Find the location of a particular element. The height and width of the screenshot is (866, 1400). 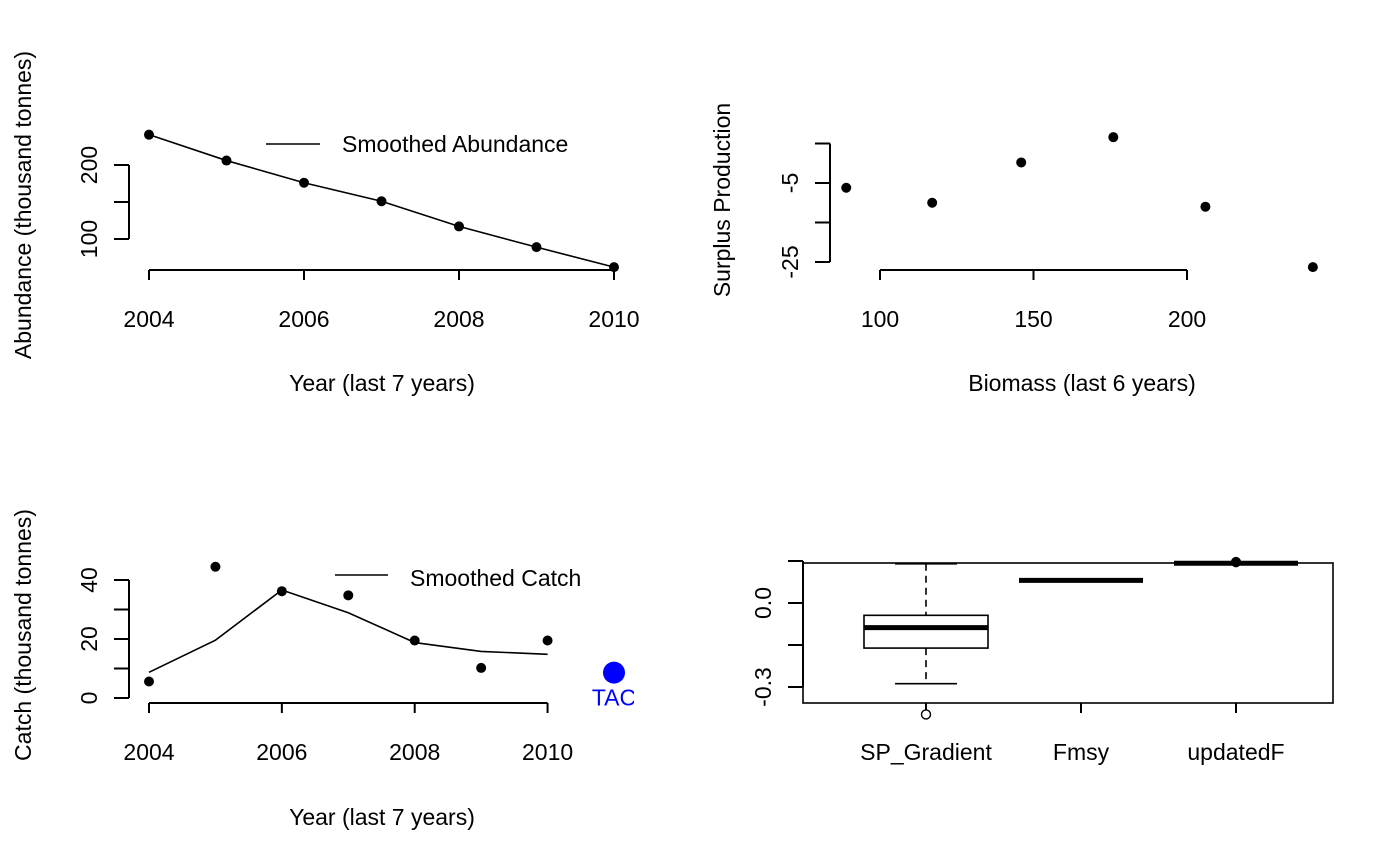

abundance-y-axis-title: Abundance (thousand tonnes) is located at coordinates (23, 205).